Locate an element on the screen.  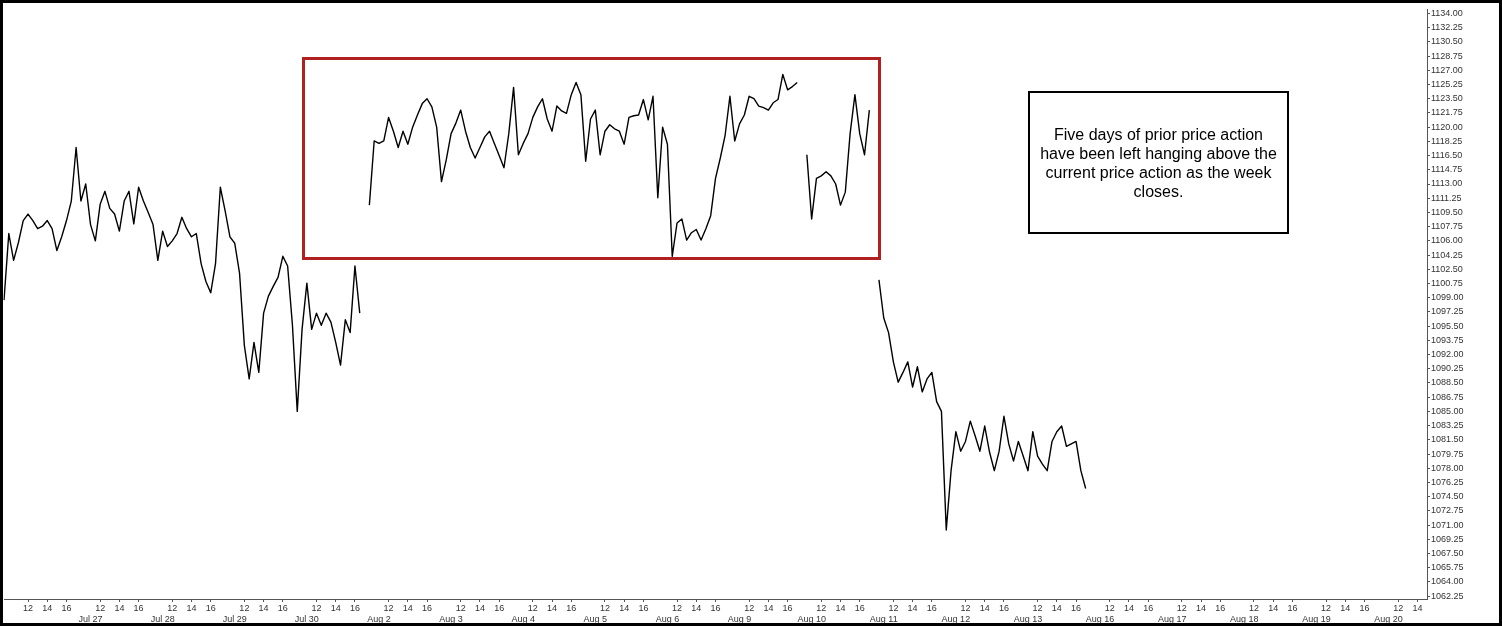
x-tick-label: Aug 11 is located at coordinates (883, 618).